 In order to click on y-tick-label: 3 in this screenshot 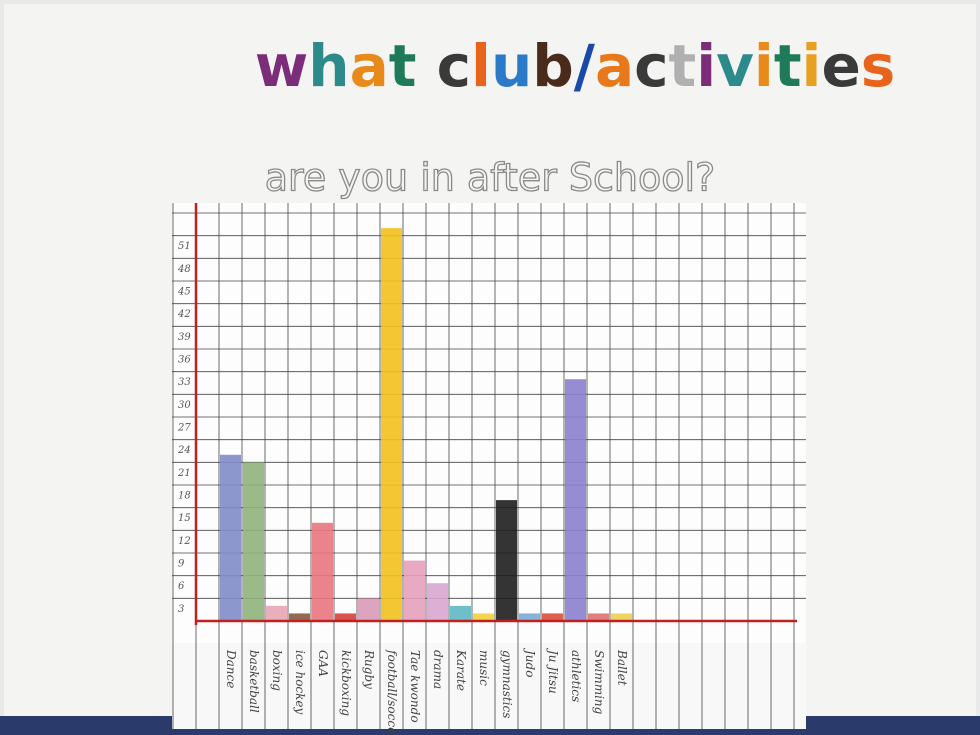, I will do `click(181, 609)`.